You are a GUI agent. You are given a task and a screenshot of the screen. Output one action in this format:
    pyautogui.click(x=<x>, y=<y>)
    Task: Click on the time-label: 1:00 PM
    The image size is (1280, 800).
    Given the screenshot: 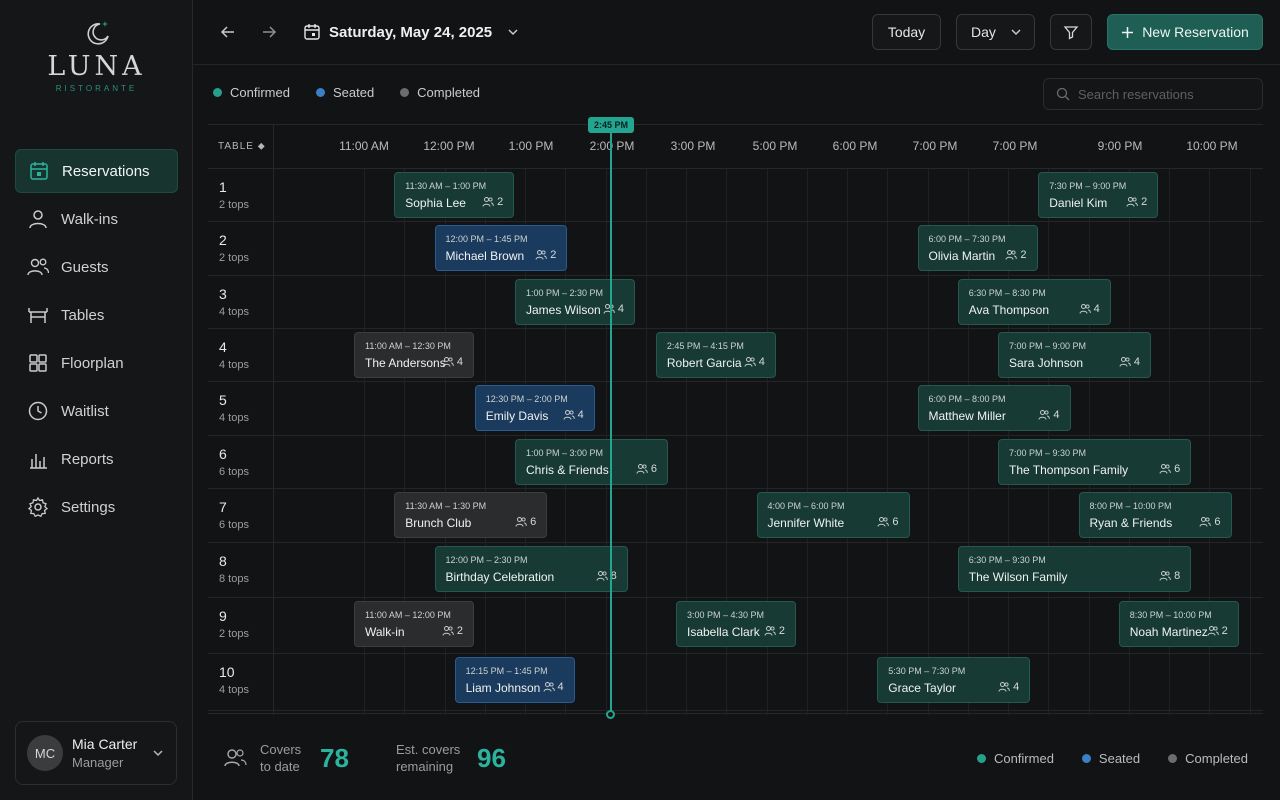 What is the action you would take?
    pyautogui.click(x=531, y=146)
    